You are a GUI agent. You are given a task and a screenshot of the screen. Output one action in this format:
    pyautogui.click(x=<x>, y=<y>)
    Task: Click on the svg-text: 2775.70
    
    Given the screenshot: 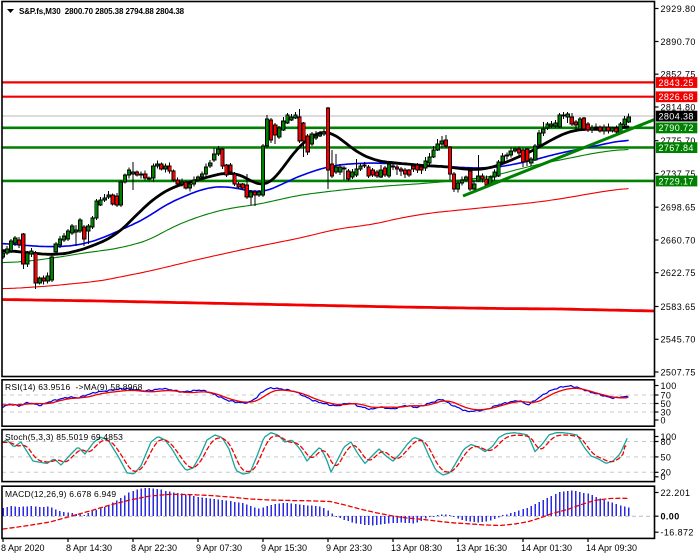 What is the action you would take?
    pyautogui.click(x=678, y=141)
    